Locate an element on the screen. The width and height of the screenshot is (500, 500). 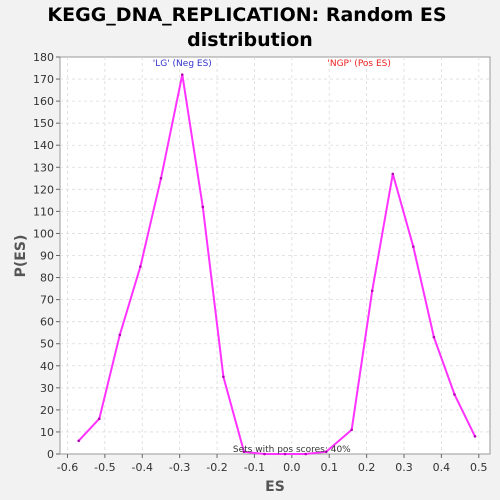
y-tick-label: 30 is located at coordinates (47, 388).